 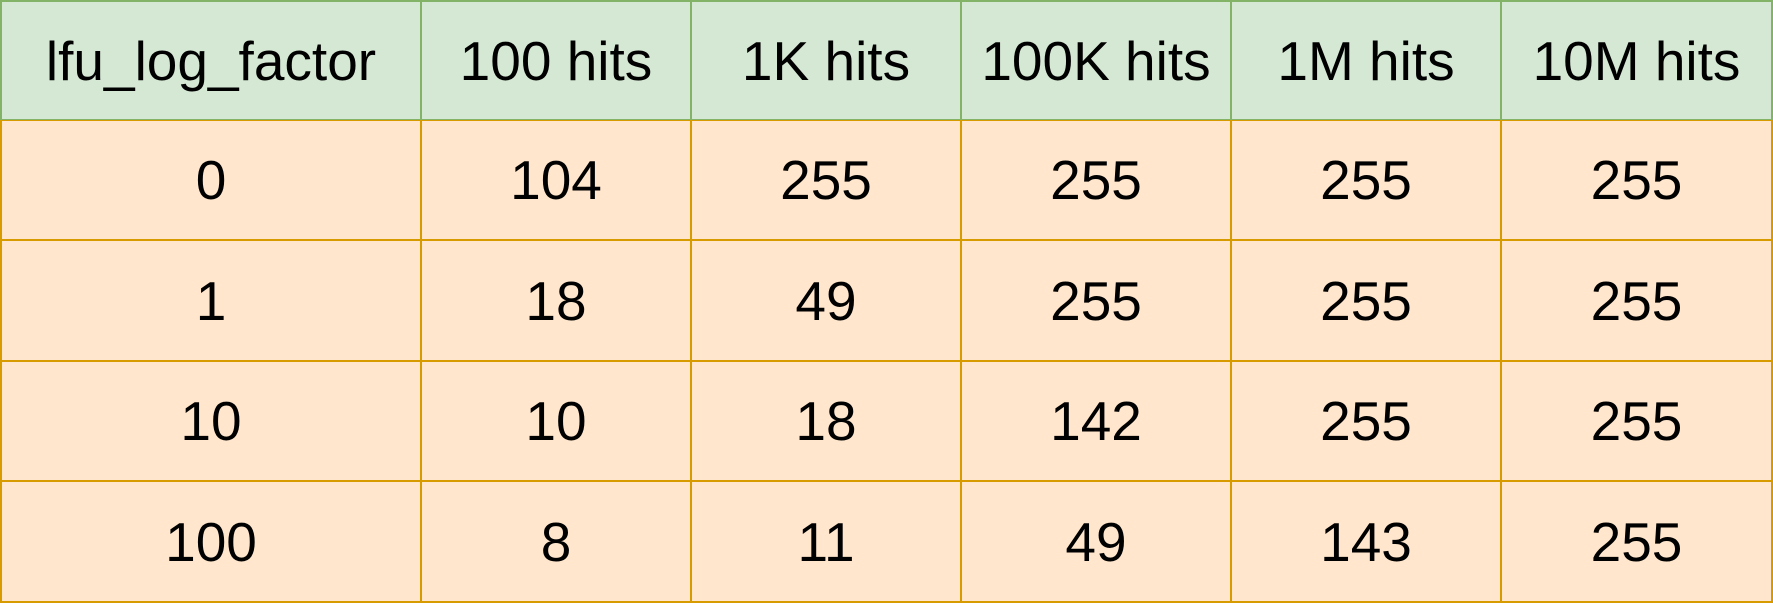 I want to click on table-cell: 1, so click(x=210, y=300).